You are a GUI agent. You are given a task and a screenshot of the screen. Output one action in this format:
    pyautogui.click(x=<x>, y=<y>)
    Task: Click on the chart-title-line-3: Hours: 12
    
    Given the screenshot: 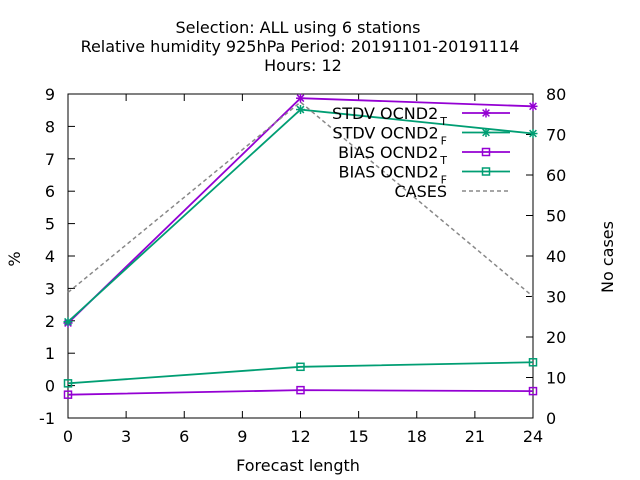 What is the action you would take?
    pyautogui.click(x=303, y=65)
    